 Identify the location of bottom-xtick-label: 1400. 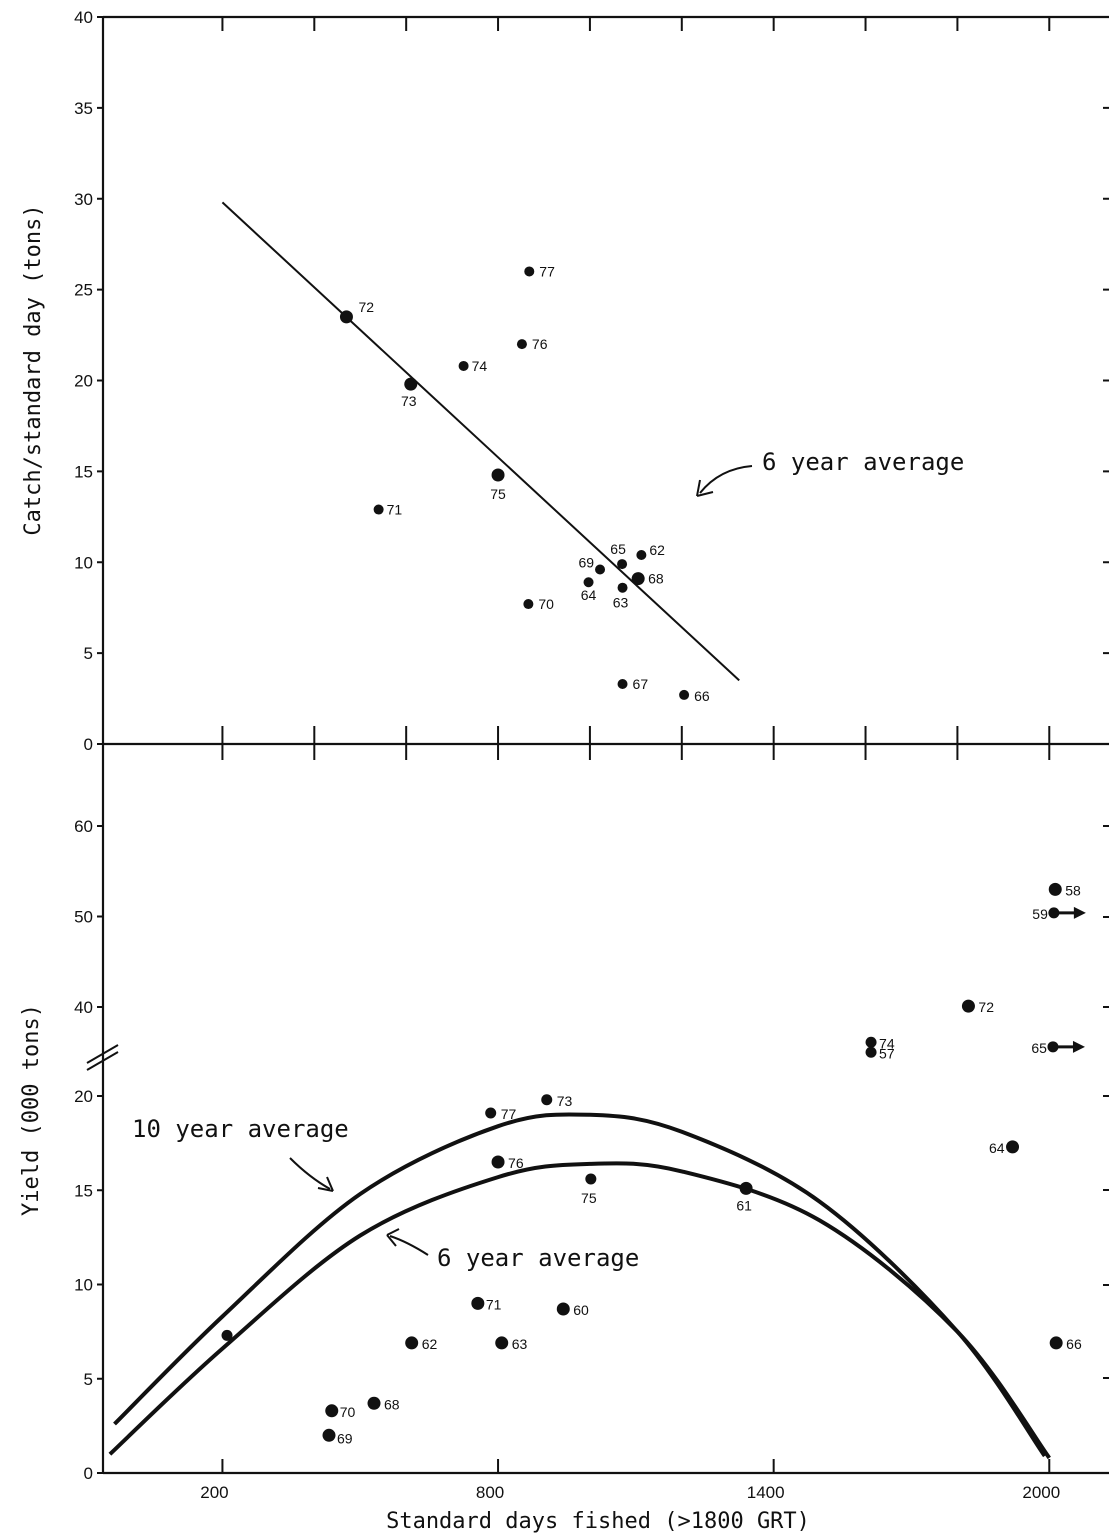
(766, 1492).